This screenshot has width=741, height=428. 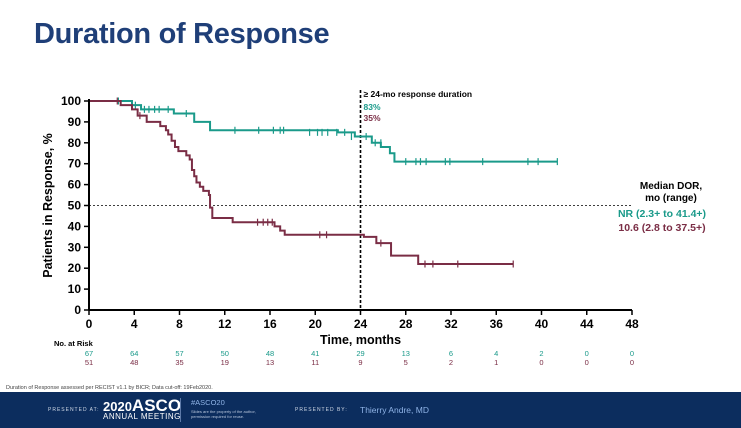 I want to click on risk-table-cell: 35, so click(x=179, y=362).